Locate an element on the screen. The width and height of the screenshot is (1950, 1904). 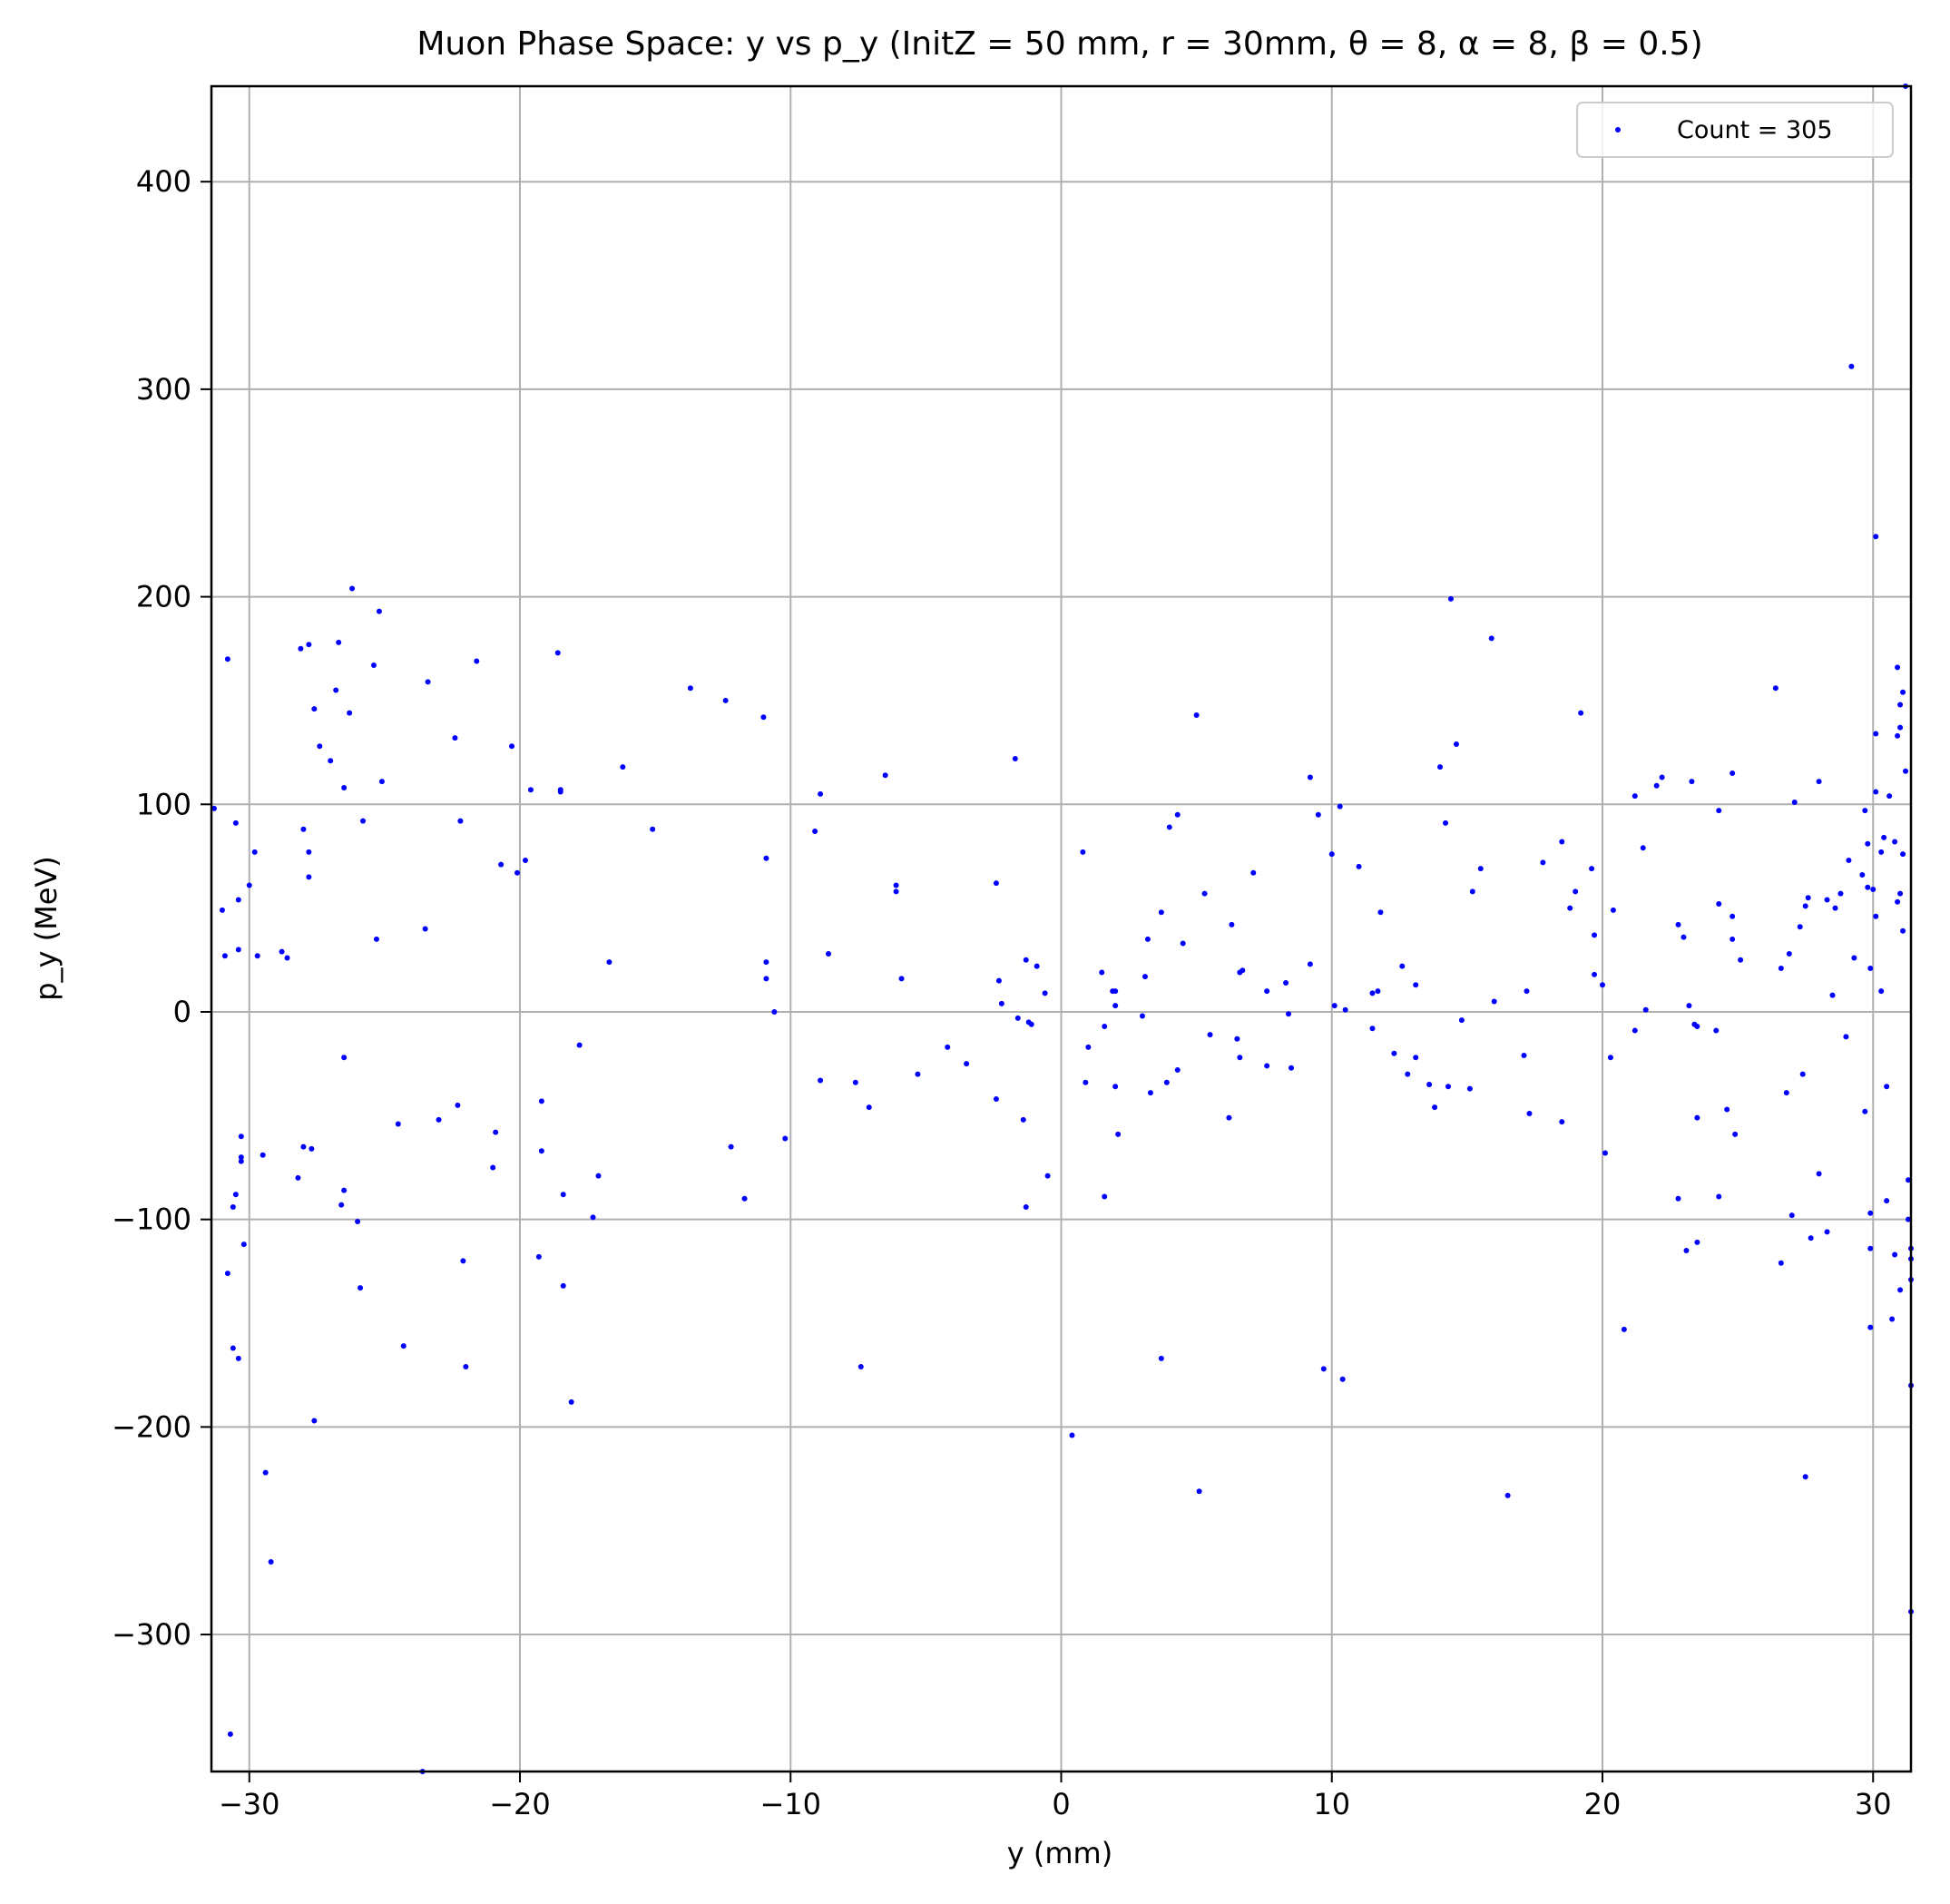
y-axis: −300 −200 −100 0 100 200 300 400 is located at coordinates (161, 908).